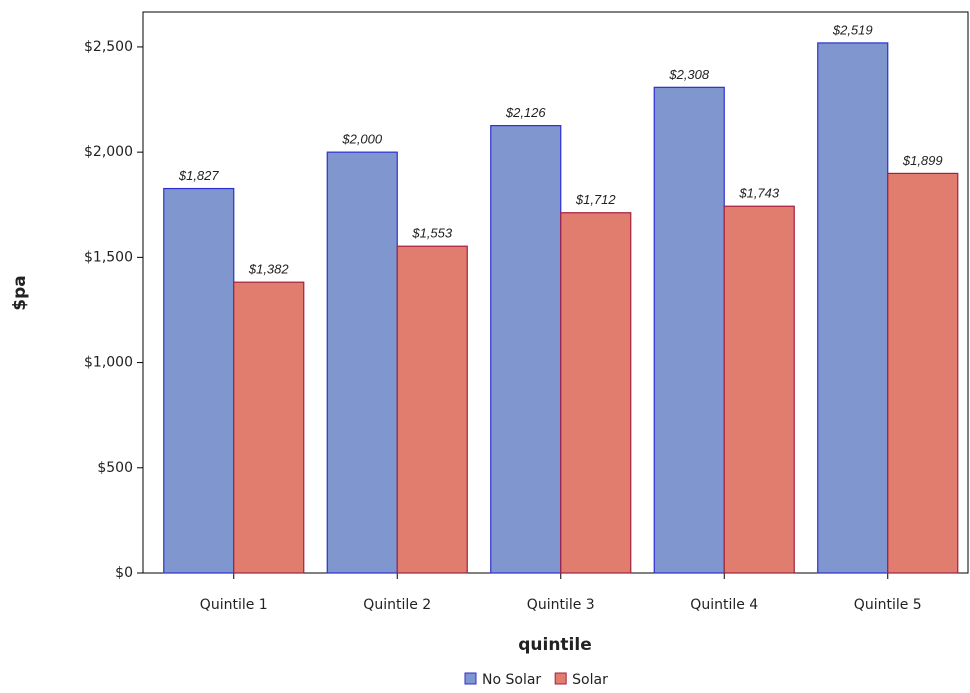 The height and width of the screenshot is (693, 970). Describe the element at coordinates (759, 193) in the screenshot. I see `value-label: $1,743` at that location.